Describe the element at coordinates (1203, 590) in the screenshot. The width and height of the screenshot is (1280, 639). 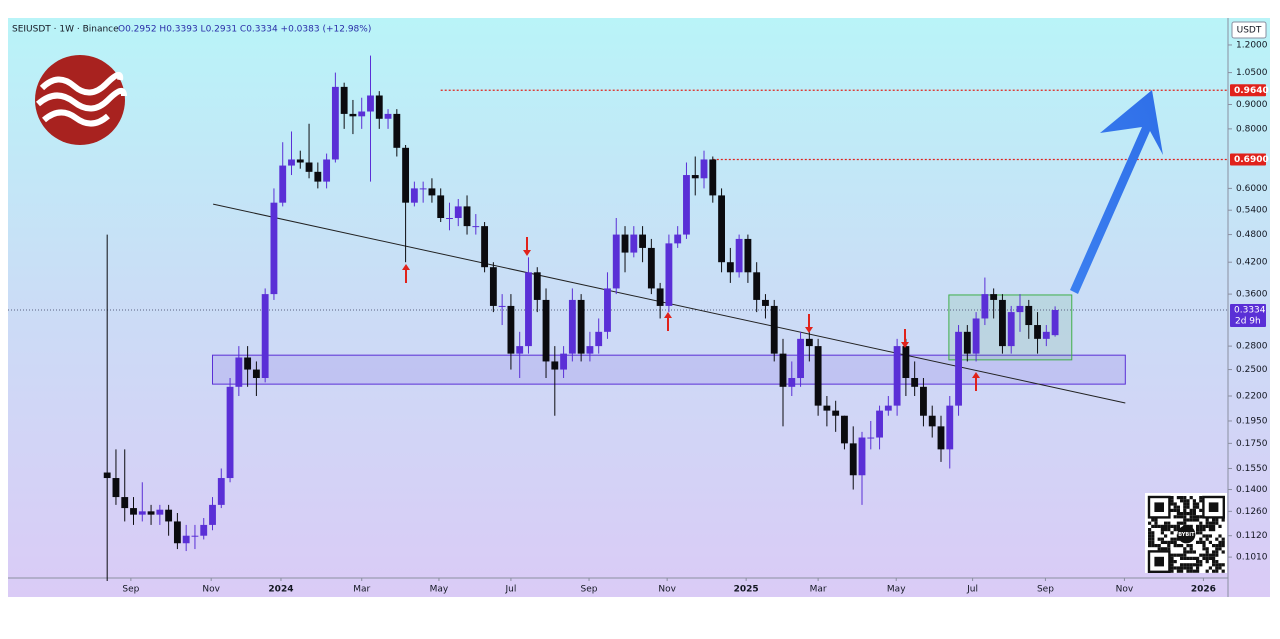
I see `x-tick-label: 2026` at that location.